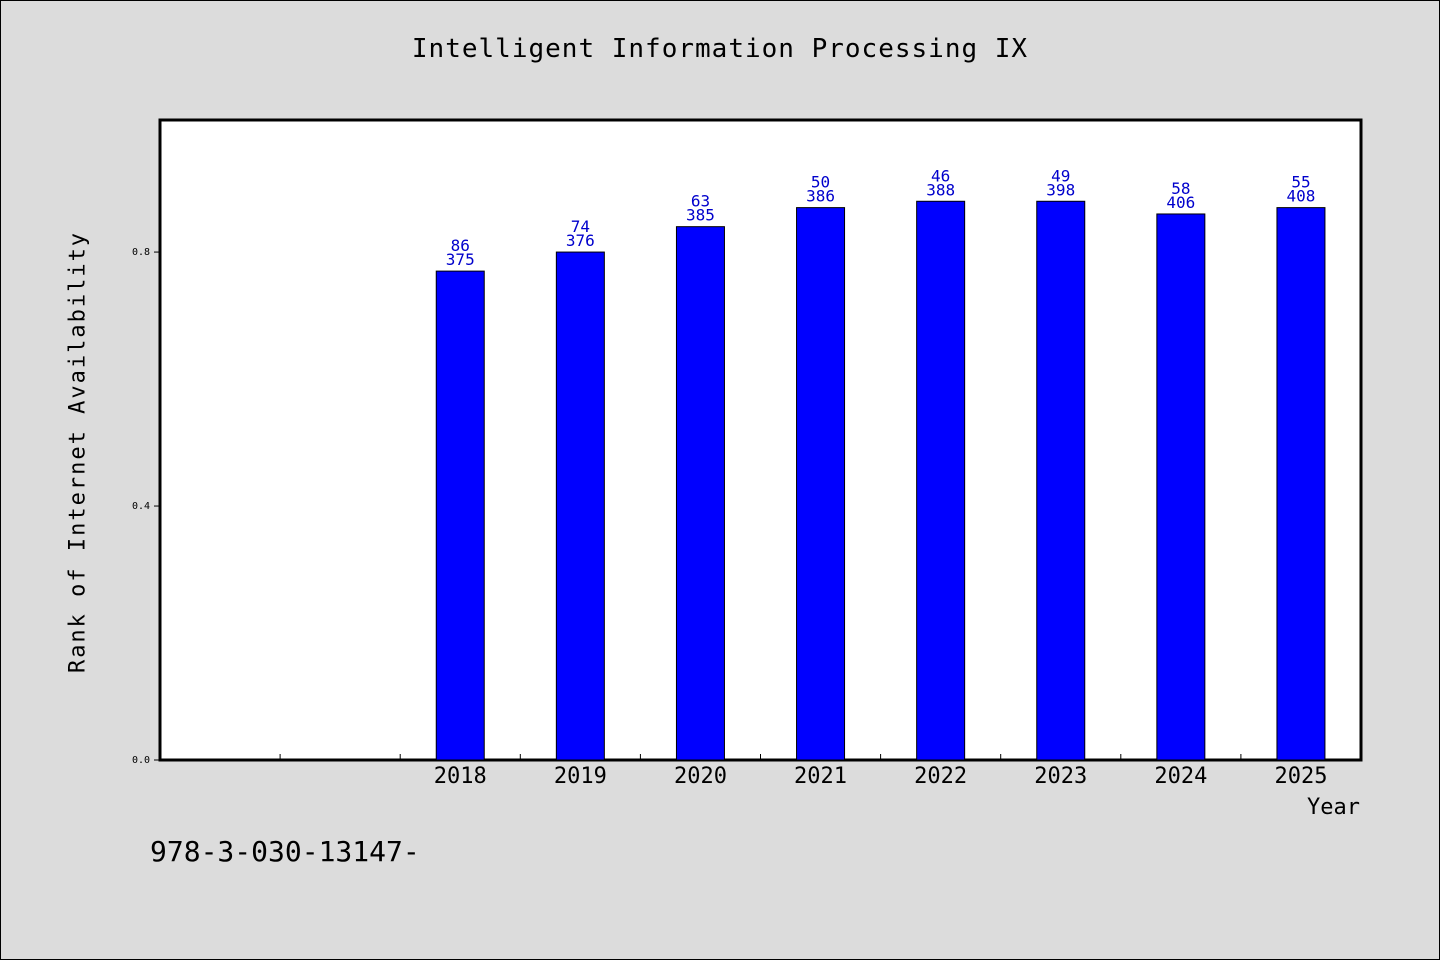 The height and width of the screenshot is (960, 1440). I want to click on bar-label-bottom: 375, so click(460, 259).